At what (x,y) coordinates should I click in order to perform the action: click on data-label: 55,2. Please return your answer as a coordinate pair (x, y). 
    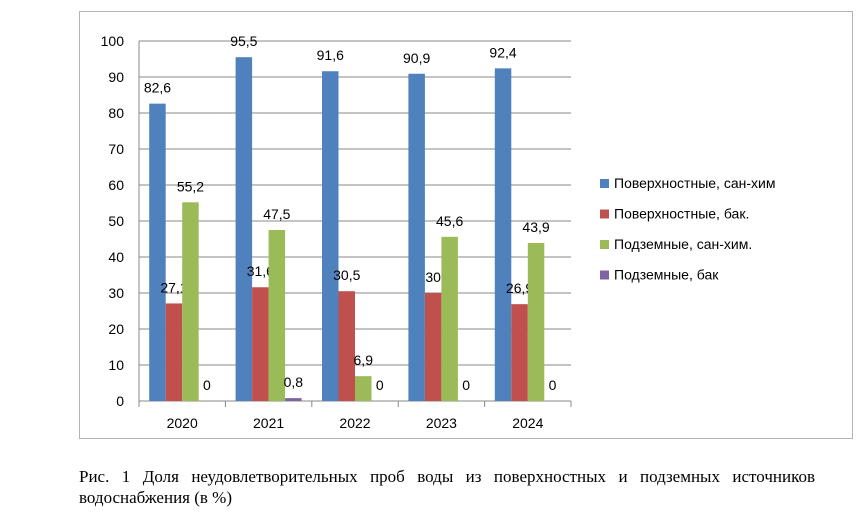
    Looking at the image, I should click on (190, 186).